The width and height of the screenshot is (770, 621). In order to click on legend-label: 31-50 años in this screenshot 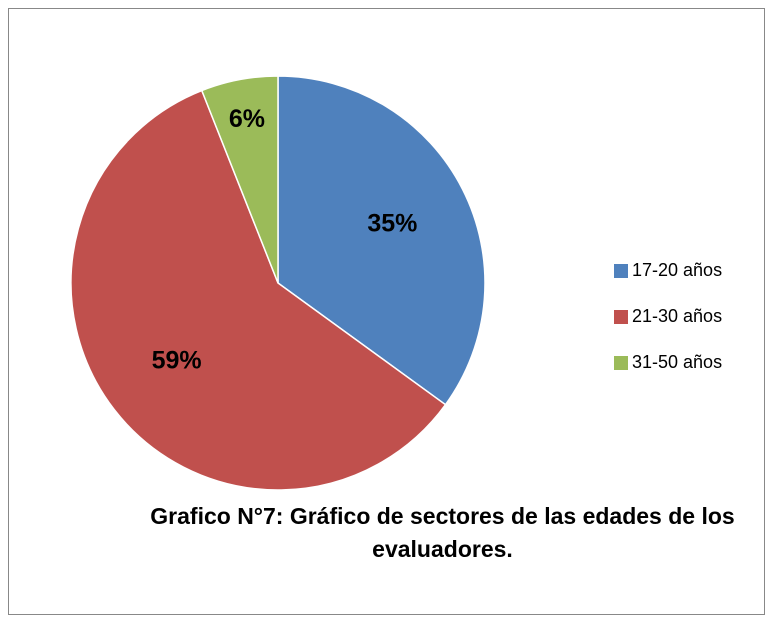, I will do `click(677, 362)`.